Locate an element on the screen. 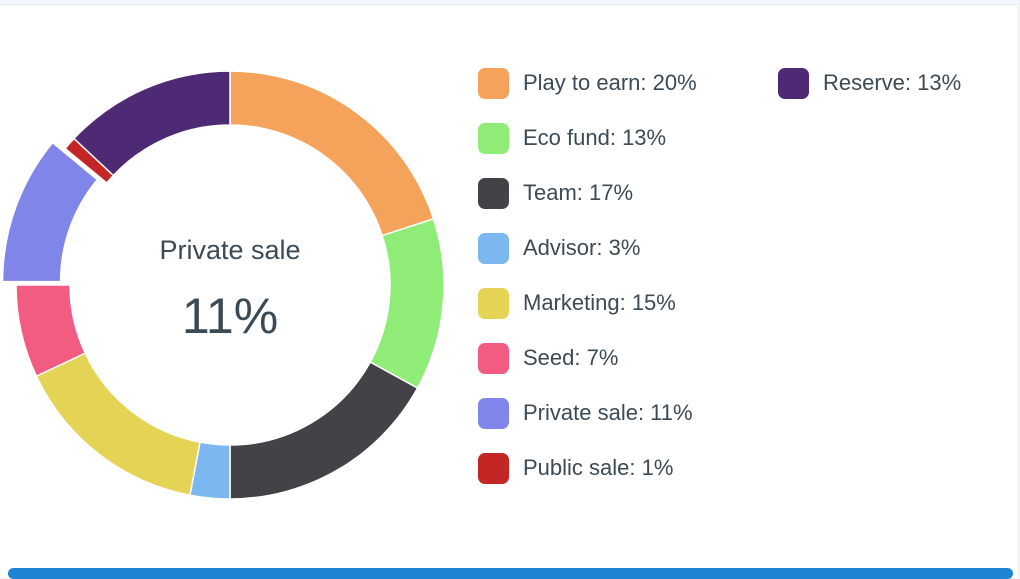  legend-item-team: Team: 17% is located at coordinates (555, 193).